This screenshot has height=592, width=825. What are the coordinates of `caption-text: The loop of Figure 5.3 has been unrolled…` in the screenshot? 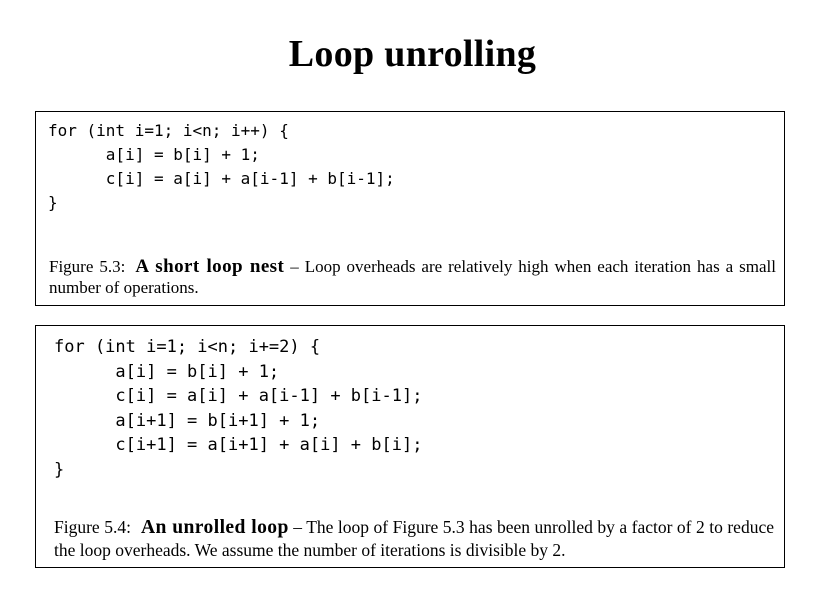 It's located at (414, 538).